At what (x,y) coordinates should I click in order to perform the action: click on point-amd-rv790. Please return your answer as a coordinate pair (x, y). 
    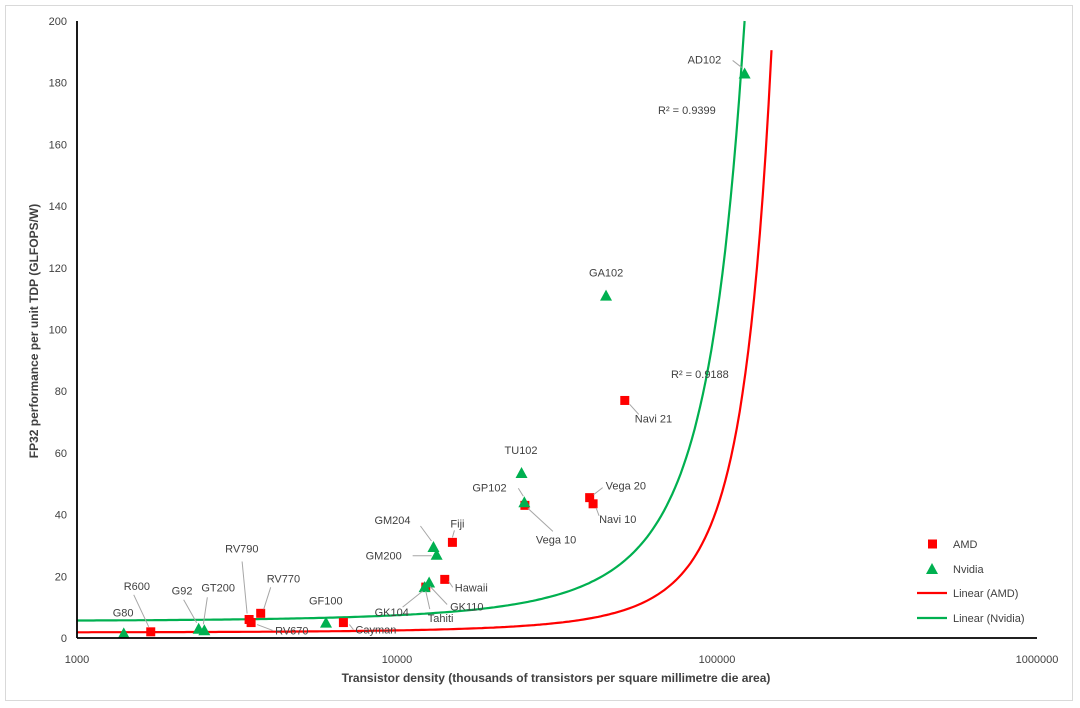
    Looking at the image, I should click on (249, 619).